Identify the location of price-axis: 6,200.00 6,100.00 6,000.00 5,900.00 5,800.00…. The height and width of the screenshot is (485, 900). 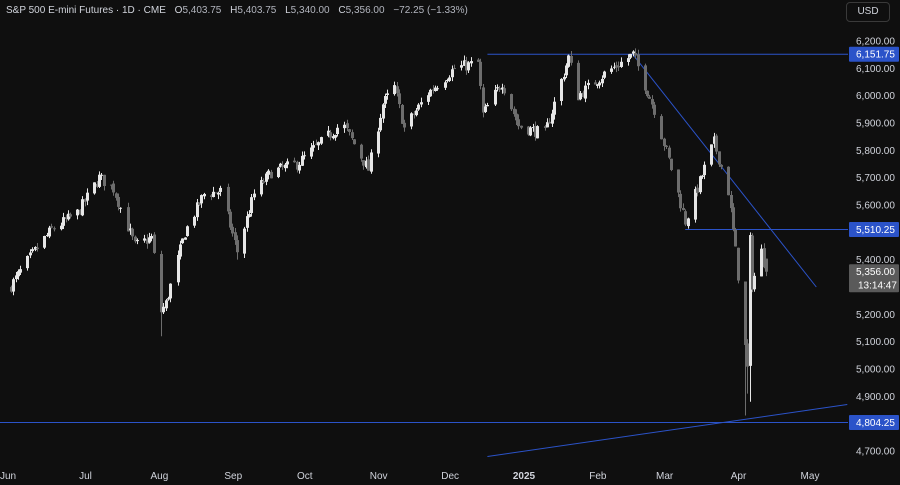
(875, 247).